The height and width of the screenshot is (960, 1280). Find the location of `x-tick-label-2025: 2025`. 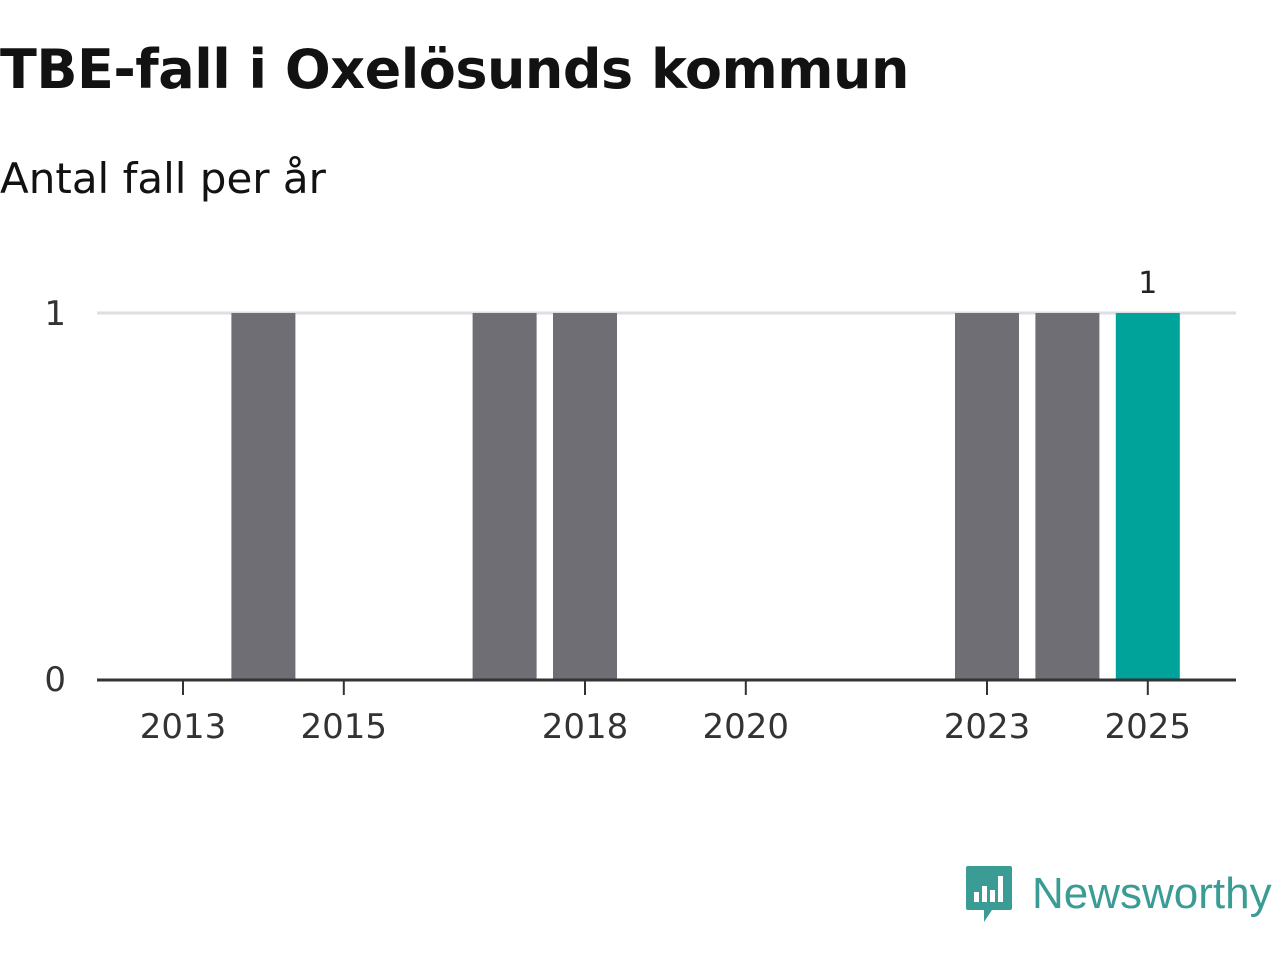

x-tick-label-2025: 2025 is located at coordinates (1148, 727).